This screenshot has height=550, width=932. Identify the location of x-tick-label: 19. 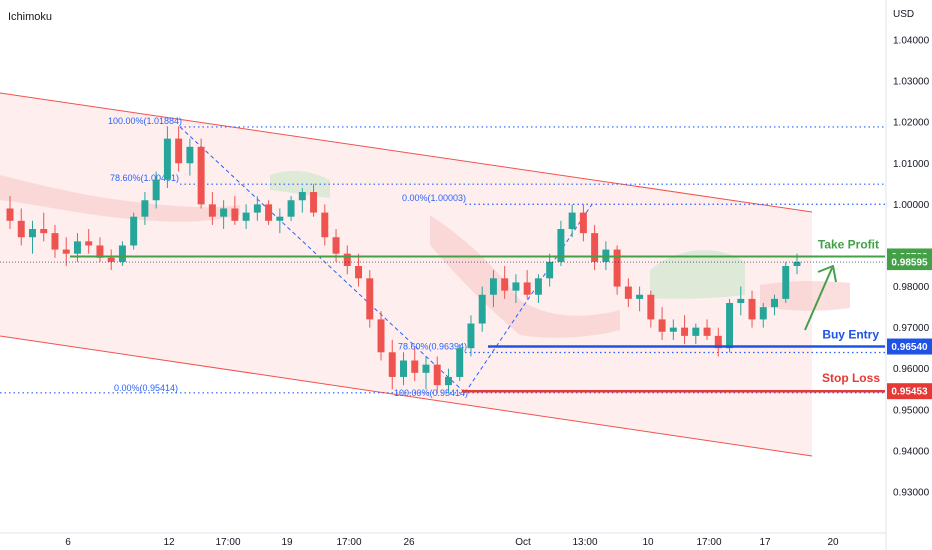
(287, 542).